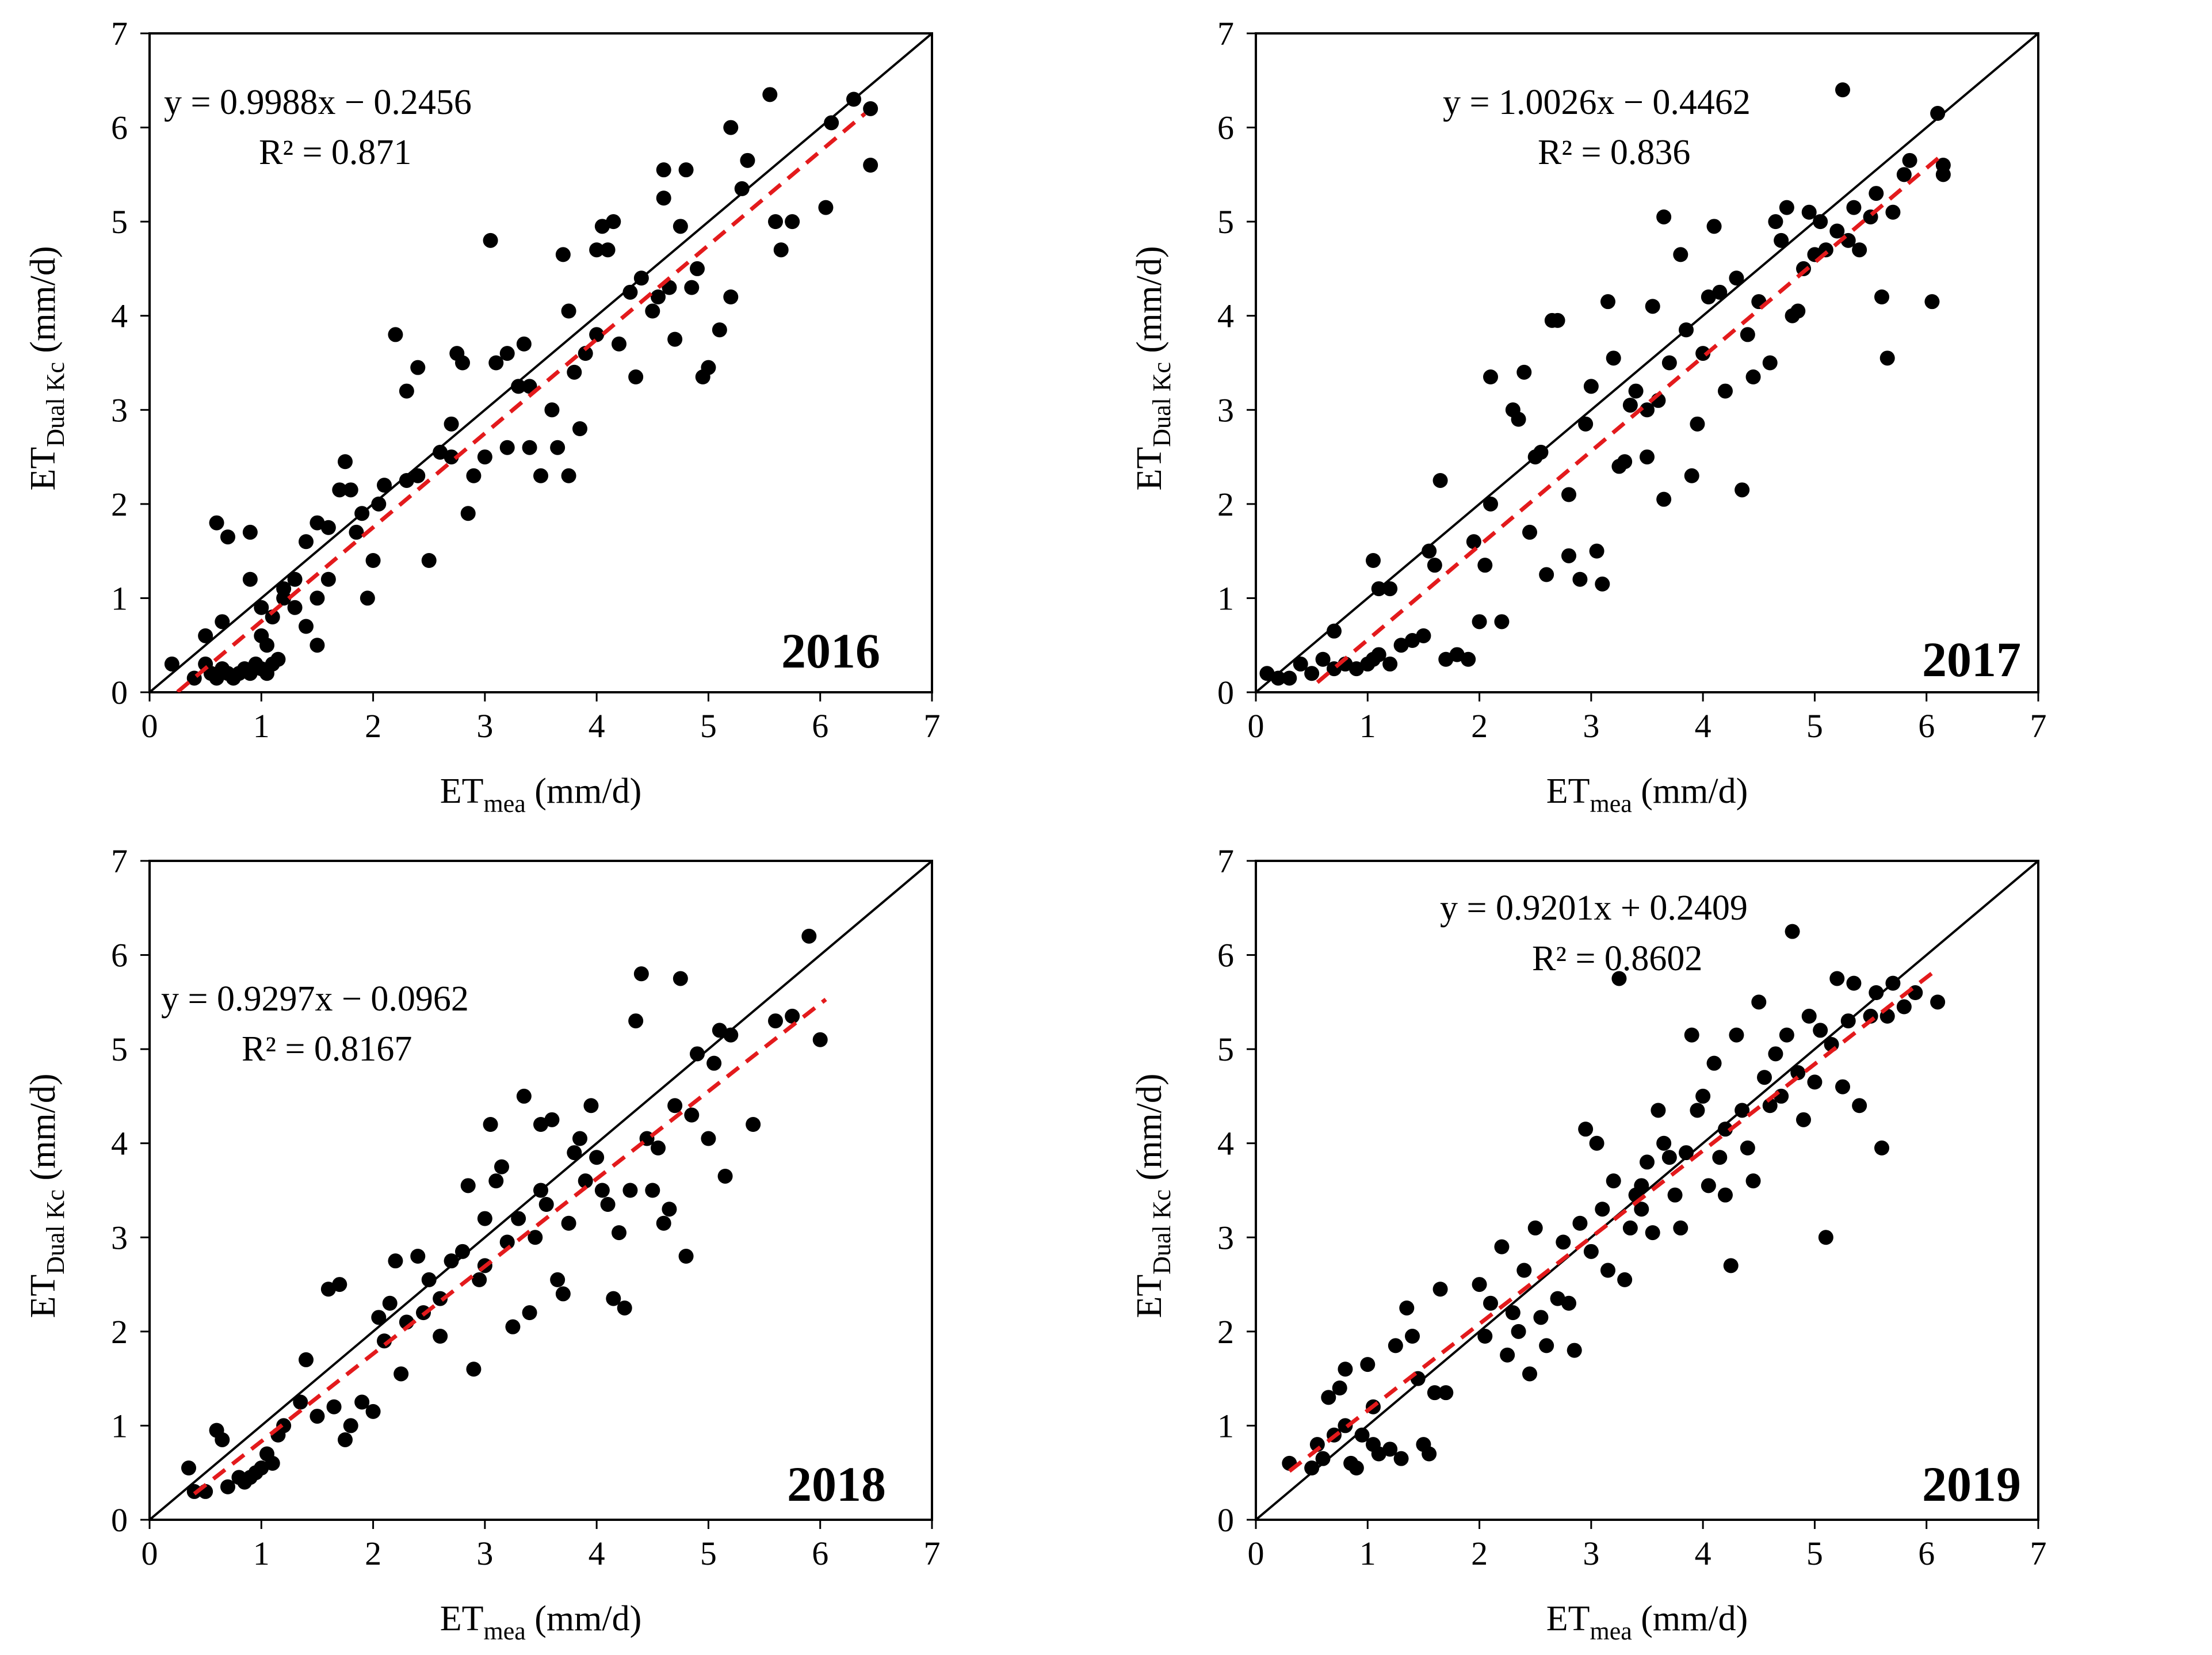 The image size is (2212, 1655). I want to click on regression-equation: y = 1.0026x − 0.4462, so click(1597, 102).